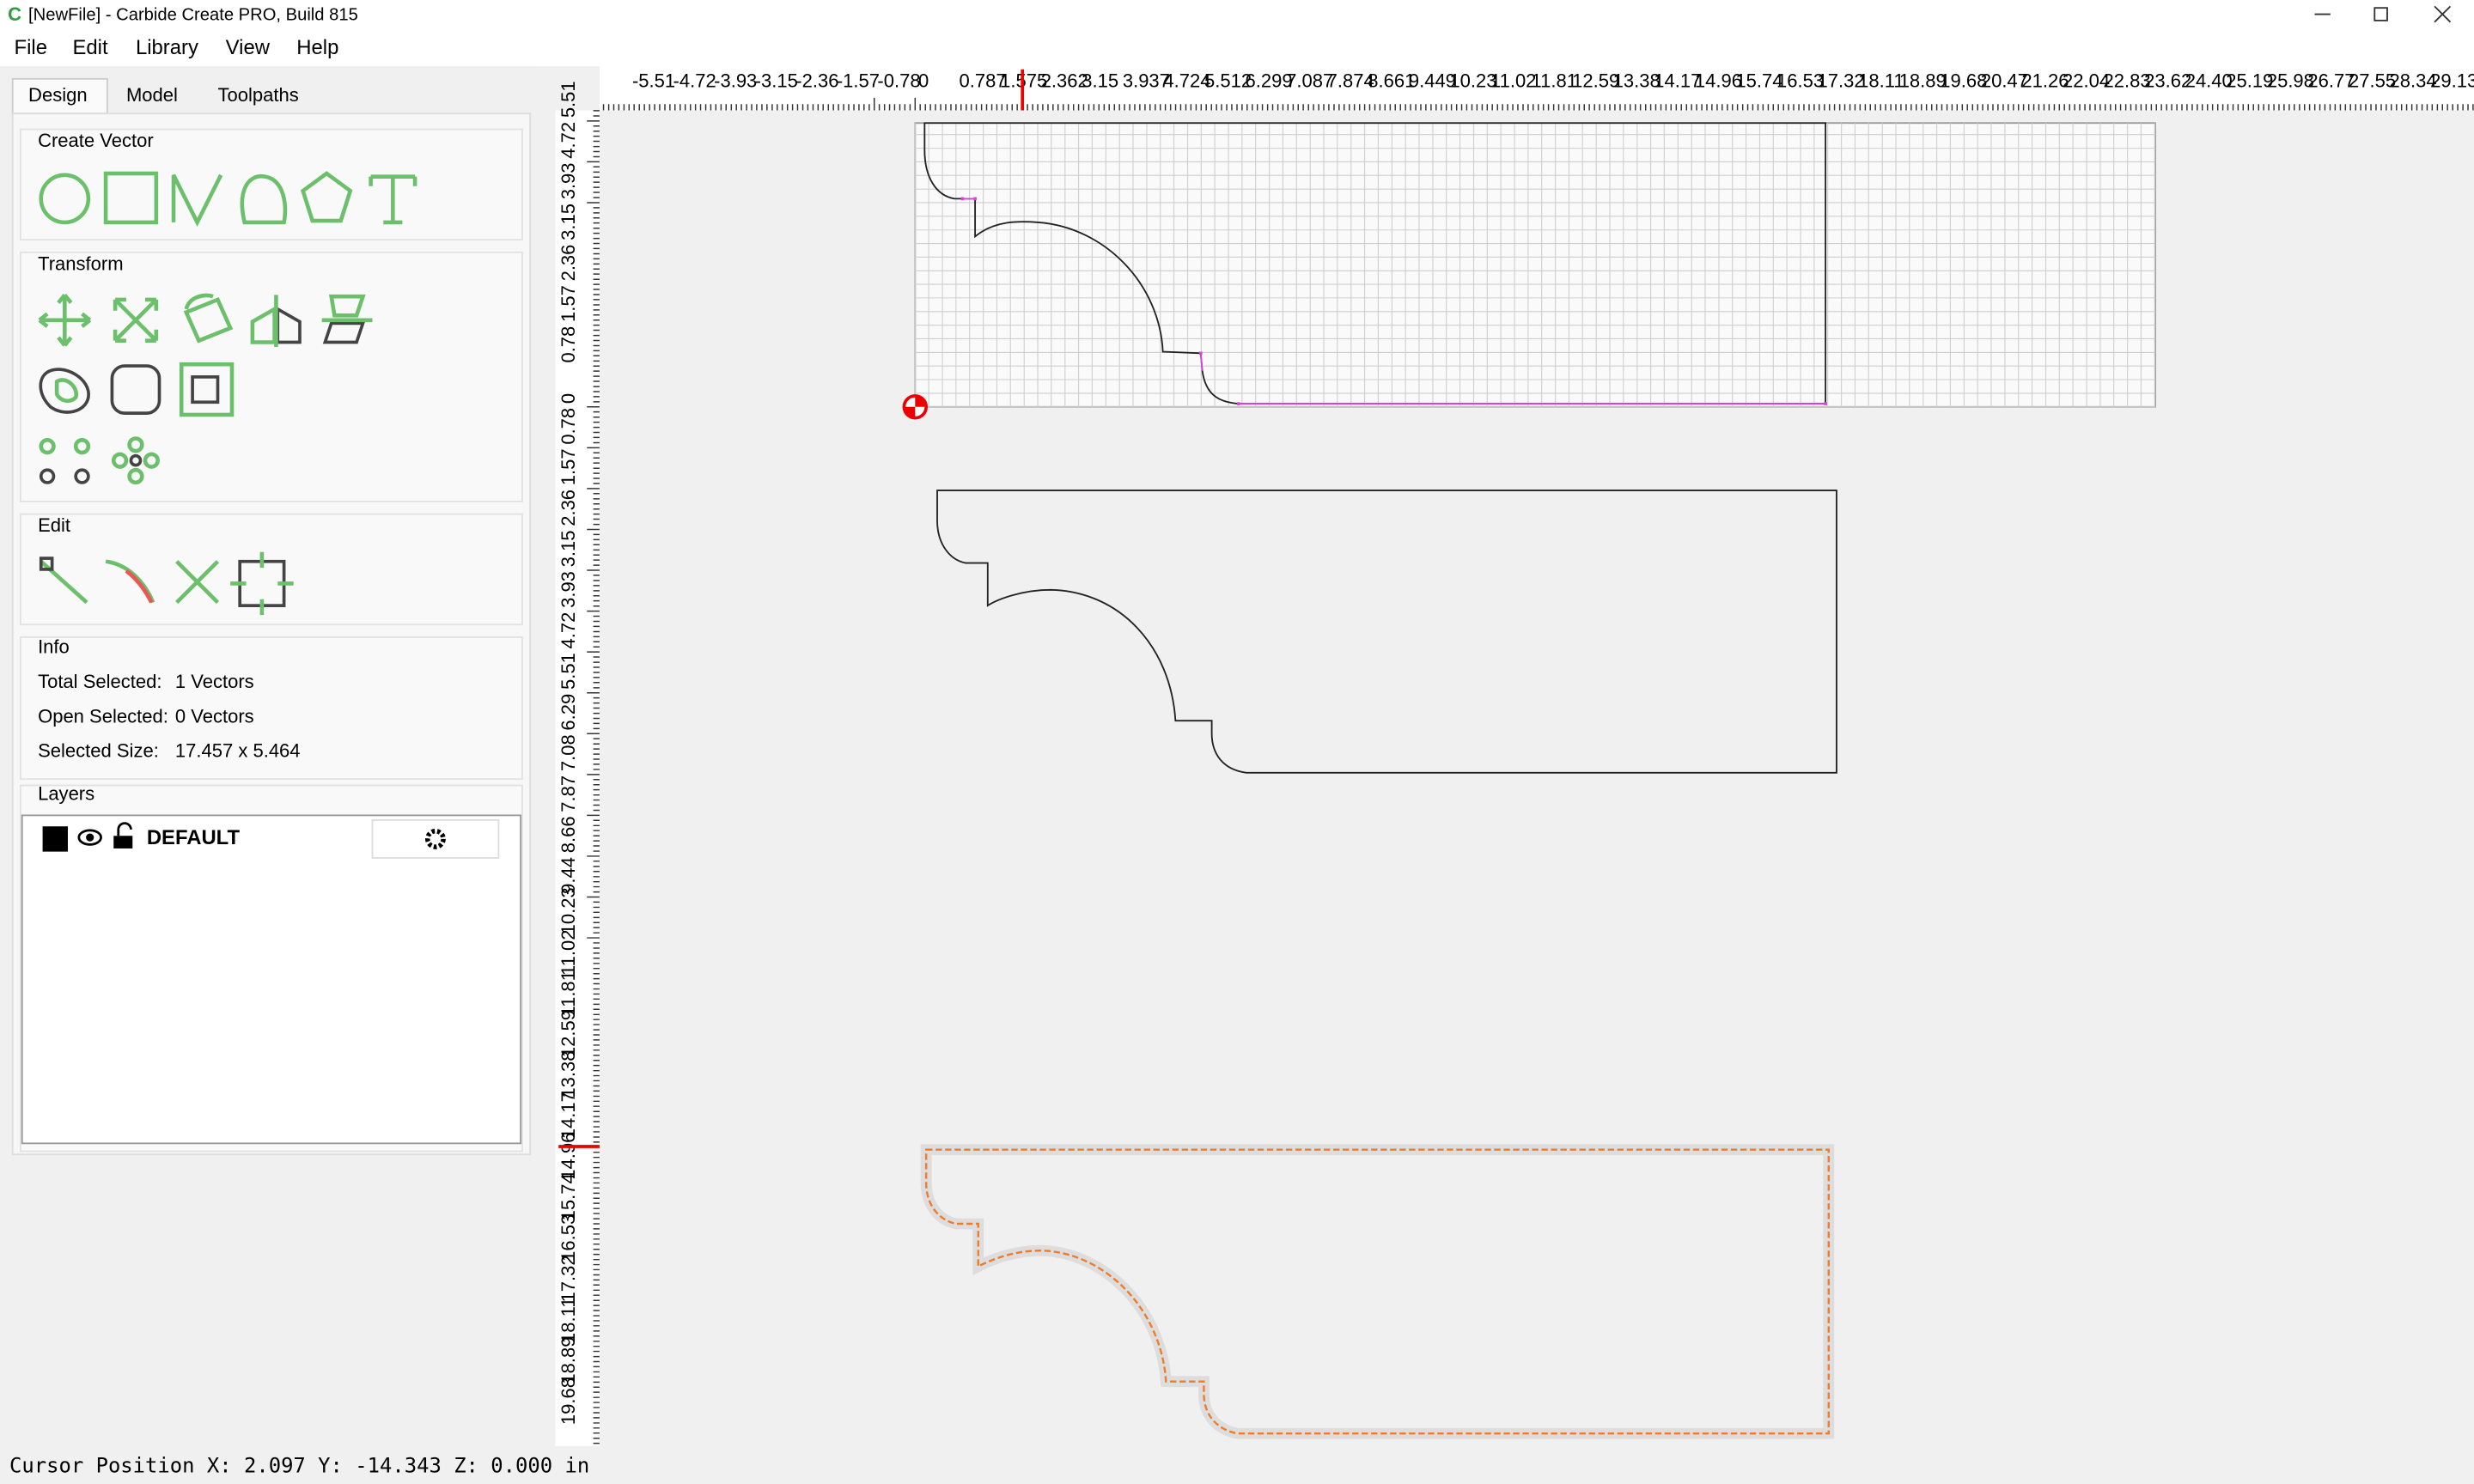 The width and height of the screenshot is (2474, 1484). Describe the element at coordinates (2383, 14) in the screenshot. I see `window-controls` at that location.